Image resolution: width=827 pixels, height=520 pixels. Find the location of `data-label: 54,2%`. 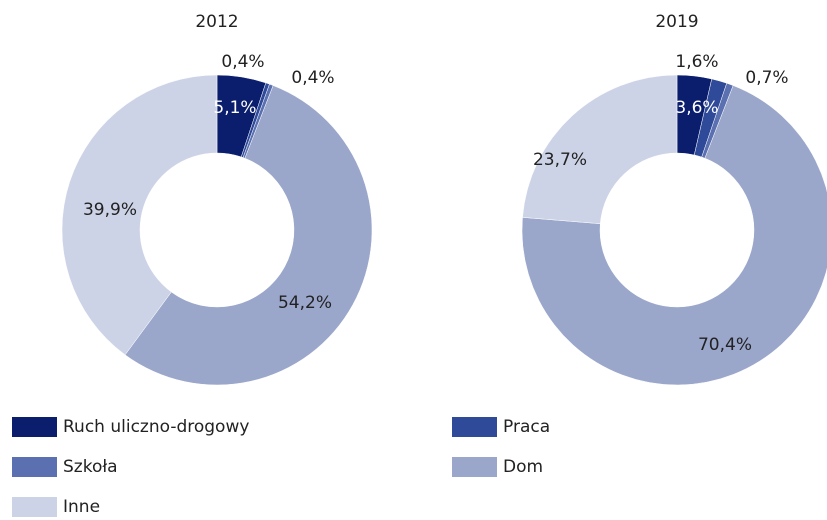

data-label: 54,2% is located at coordinates (305, 303).